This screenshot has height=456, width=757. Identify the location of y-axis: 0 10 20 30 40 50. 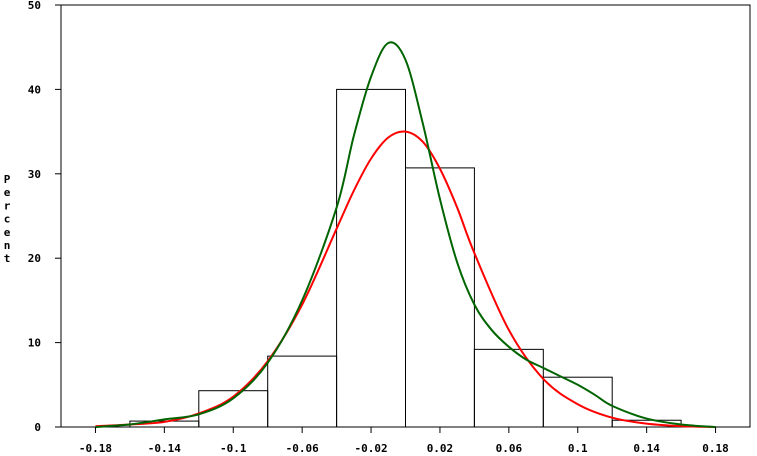
(44, 217).